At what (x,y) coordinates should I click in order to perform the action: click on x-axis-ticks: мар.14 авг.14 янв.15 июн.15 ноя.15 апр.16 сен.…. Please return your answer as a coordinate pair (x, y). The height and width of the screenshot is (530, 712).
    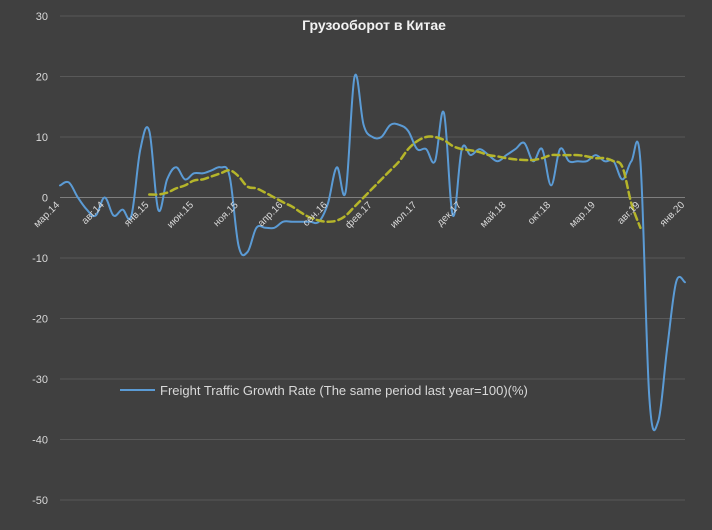
    Looking at the image, I should click on (360, 215).